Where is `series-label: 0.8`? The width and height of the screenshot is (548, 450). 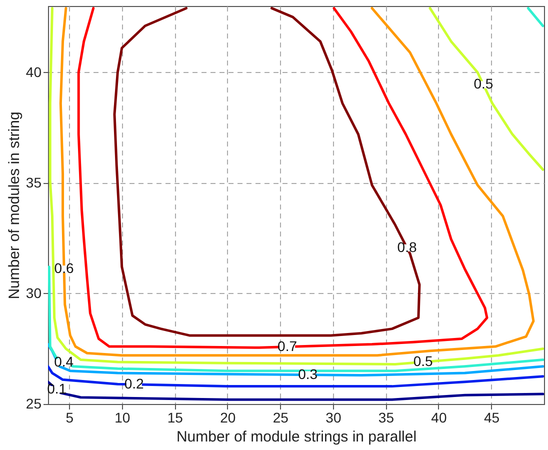
series-label: 0.8 is located at coordinates (407, 246).